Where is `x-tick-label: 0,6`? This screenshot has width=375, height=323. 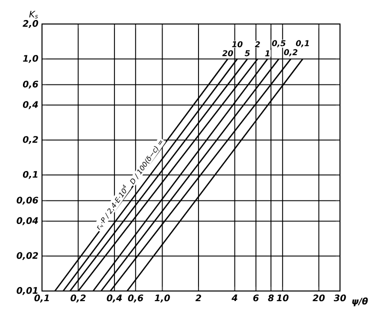 x-tick-label: 0,6 is located at coordinates (136, 298).